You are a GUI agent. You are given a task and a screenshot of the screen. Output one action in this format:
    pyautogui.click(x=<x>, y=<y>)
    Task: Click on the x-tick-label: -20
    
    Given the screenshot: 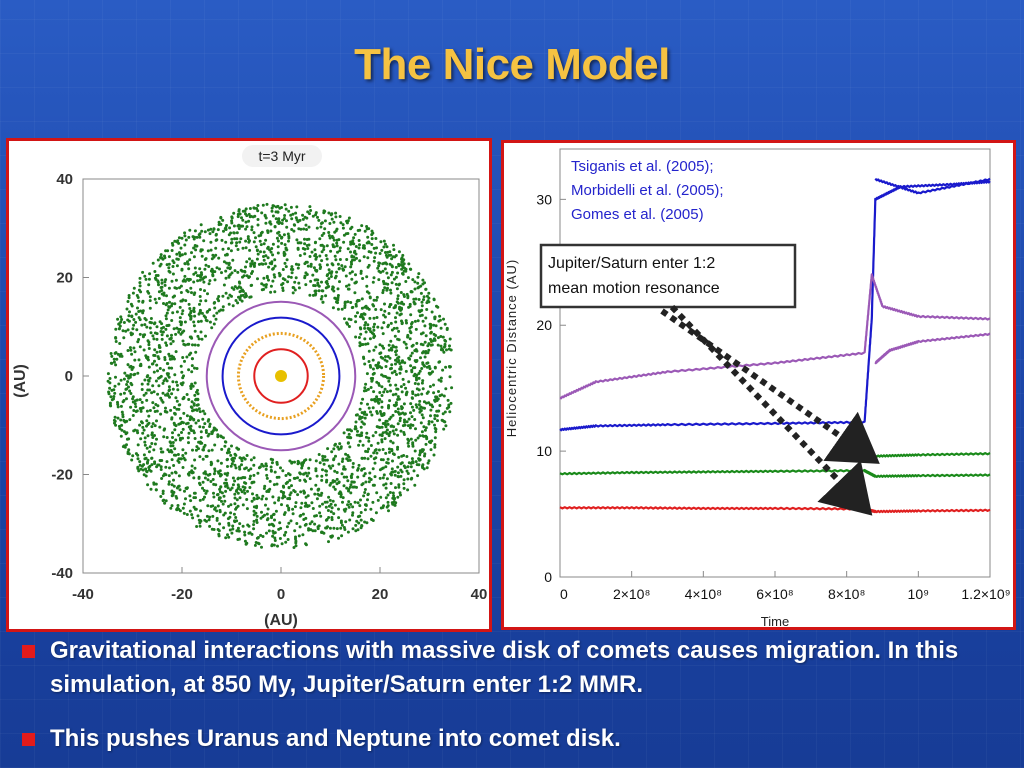 What is the action you would take?
    pyautogui.click(x=182, y=594)
    